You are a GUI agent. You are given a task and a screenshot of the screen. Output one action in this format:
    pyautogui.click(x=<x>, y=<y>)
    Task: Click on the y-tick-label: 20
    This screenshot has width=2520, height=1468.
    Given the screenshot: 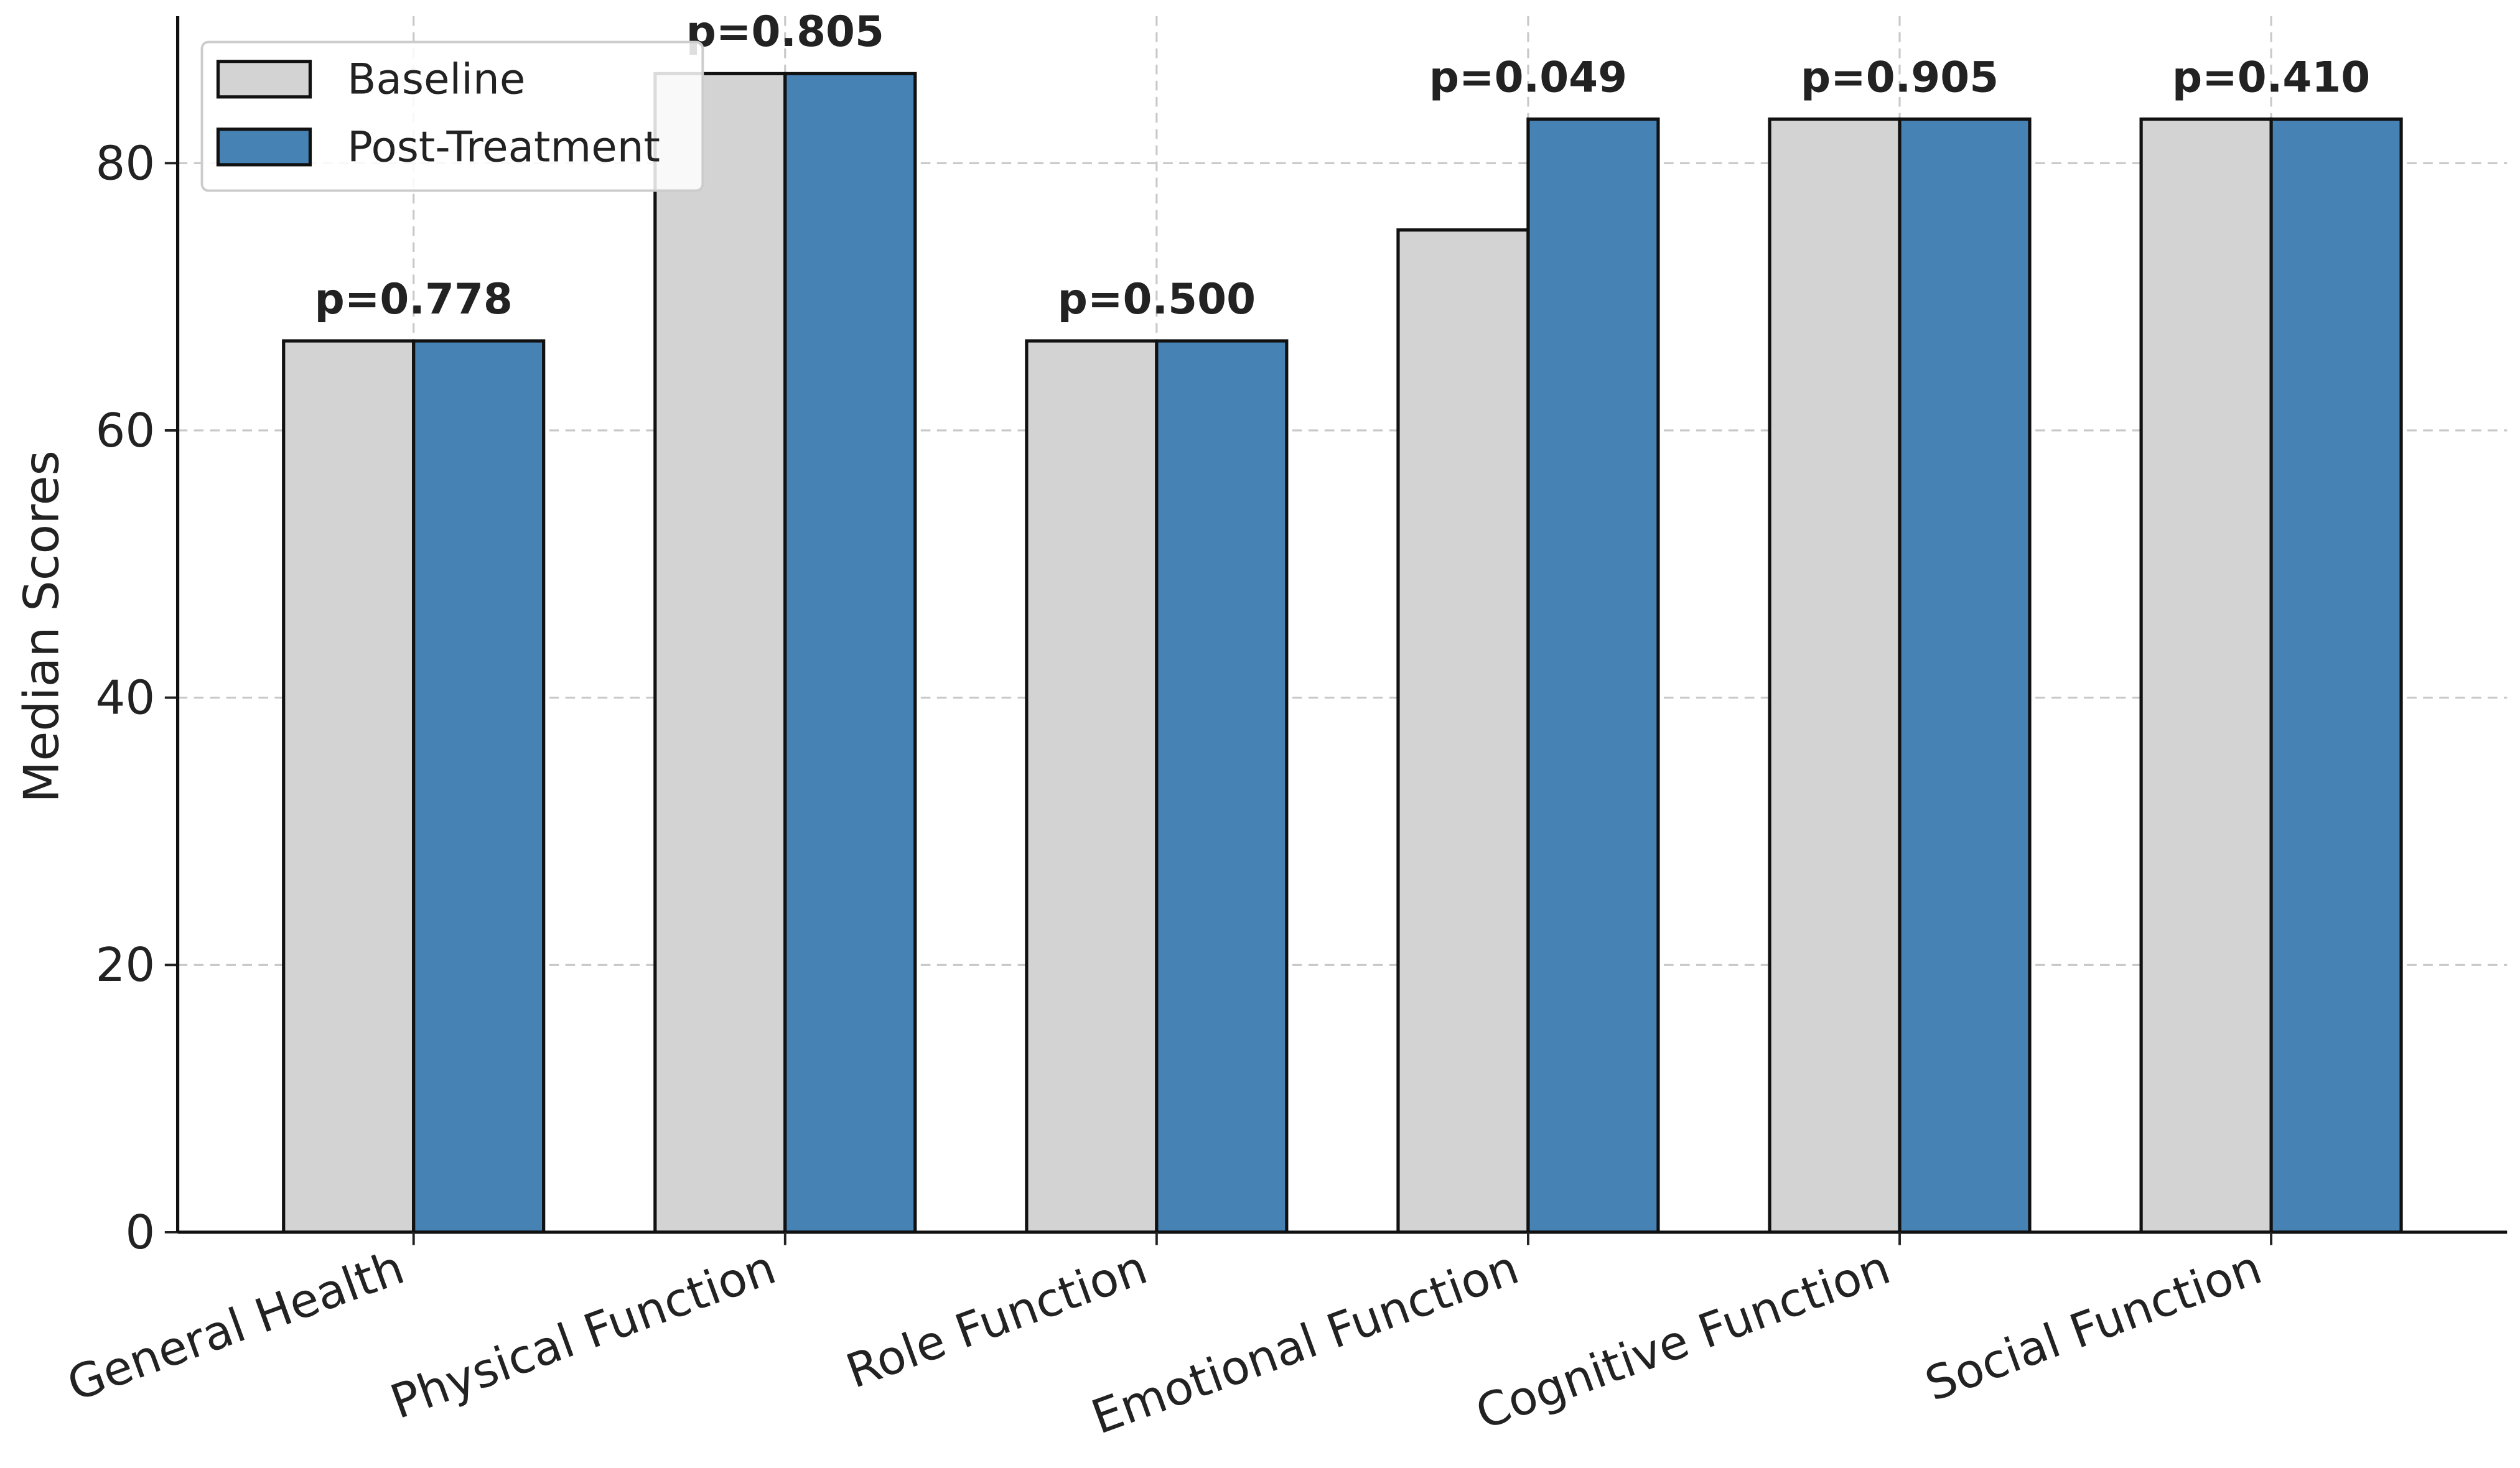 What is the action you would take?
    pyautogui.click(x=125, y=964)
    